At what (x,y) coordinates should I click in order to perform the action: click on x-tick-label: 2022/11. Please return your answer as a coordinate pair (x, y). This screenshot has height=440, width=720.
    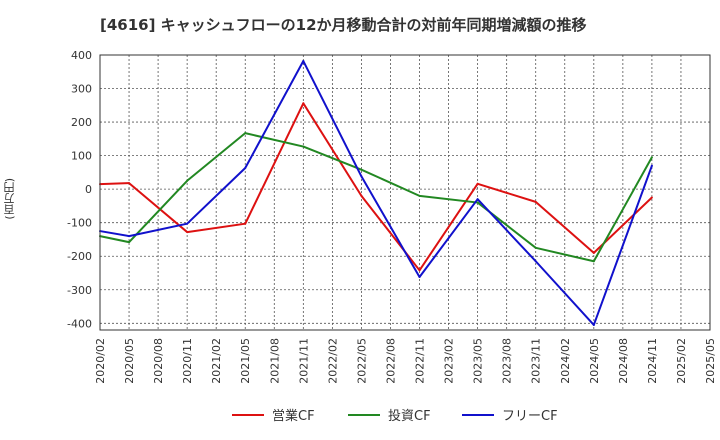
    Looking at the image, I should click on (420, 361).